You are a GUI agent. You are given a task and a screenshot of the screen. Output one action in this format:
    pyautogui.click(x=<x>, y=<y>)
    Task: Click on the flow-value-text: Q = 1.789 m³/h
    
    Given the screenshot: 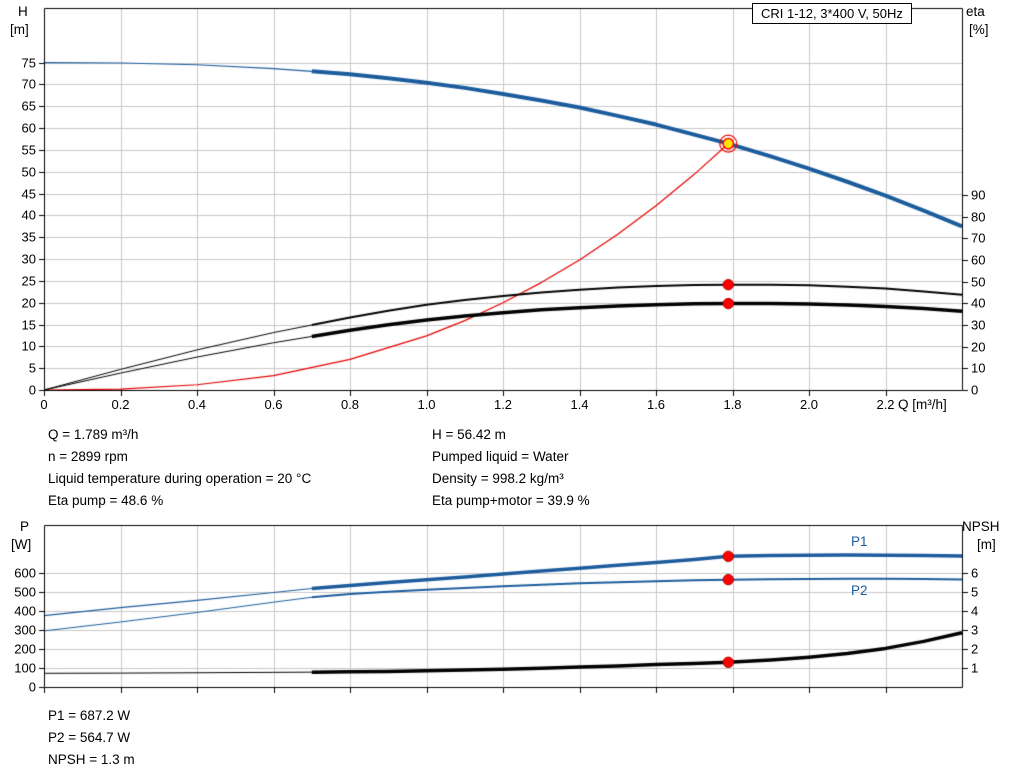 What is the action you would take?
    pyautogui.click(x=93, y=434)
    